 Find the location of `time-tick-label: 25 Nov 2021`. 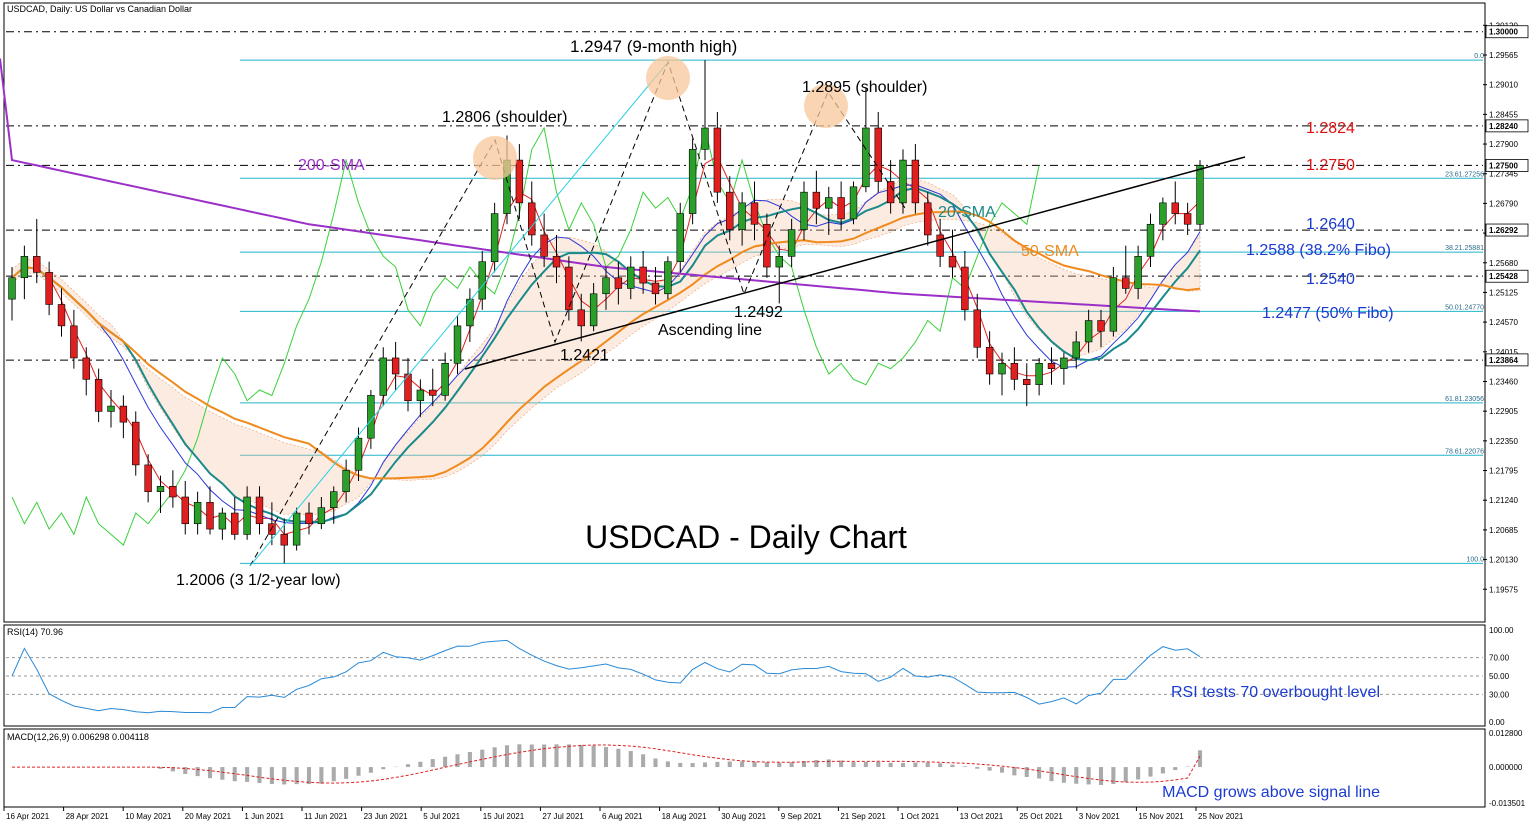

time-tick-label: 25 Nov 2021 is located at coordinates (1221, 816).